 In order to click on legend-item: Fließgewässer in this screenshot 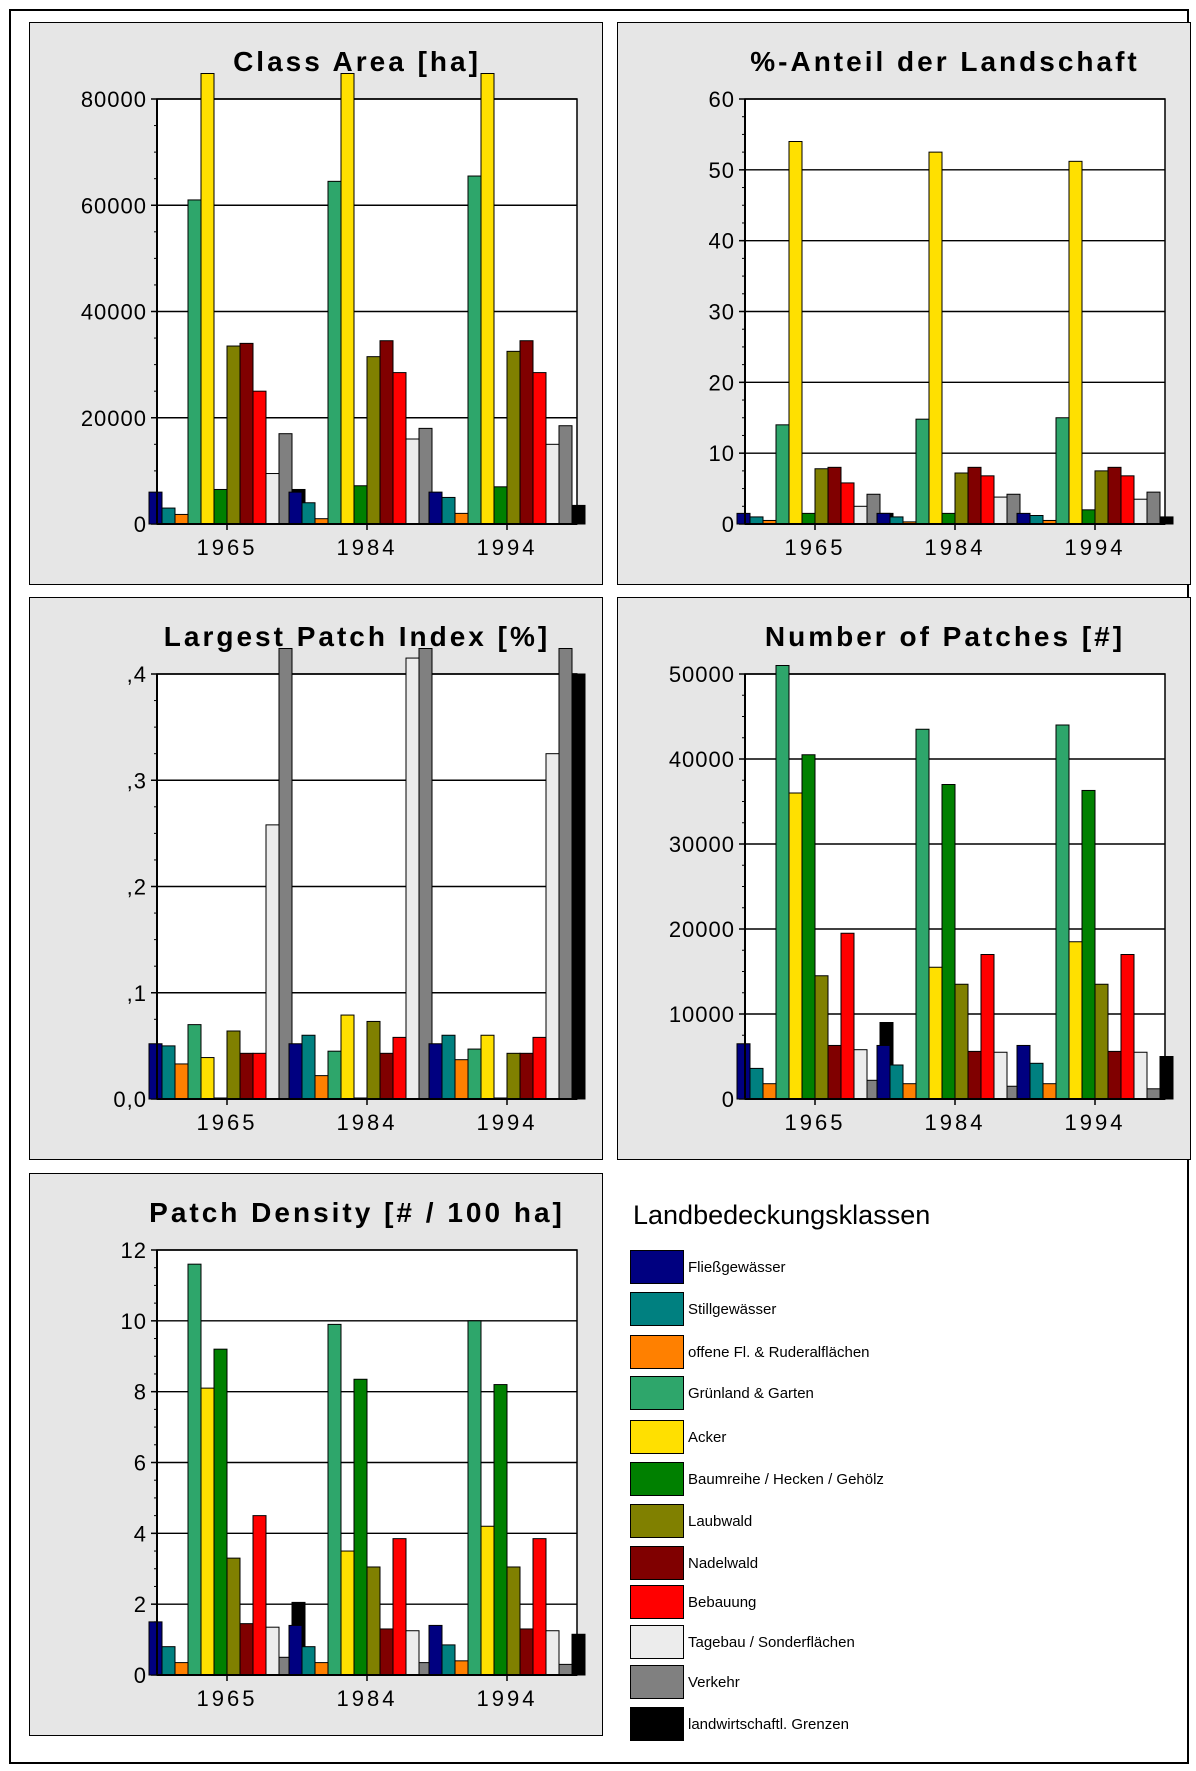, I will do `click(708, 1267)`.